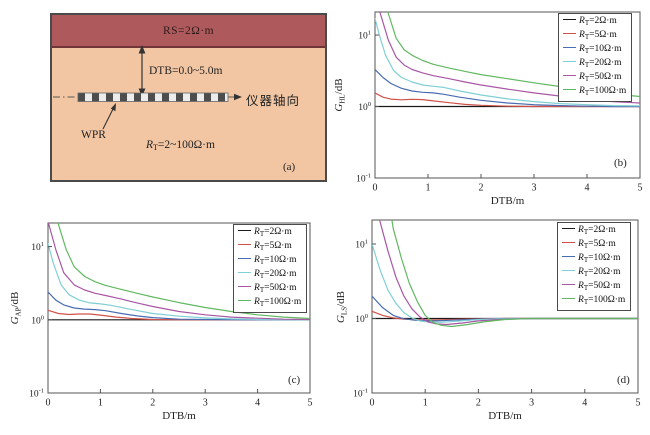 Image resolution: width=650 pixels, height=435 pixels. I want to click on wpr-label: WPR, so click(93, 135).